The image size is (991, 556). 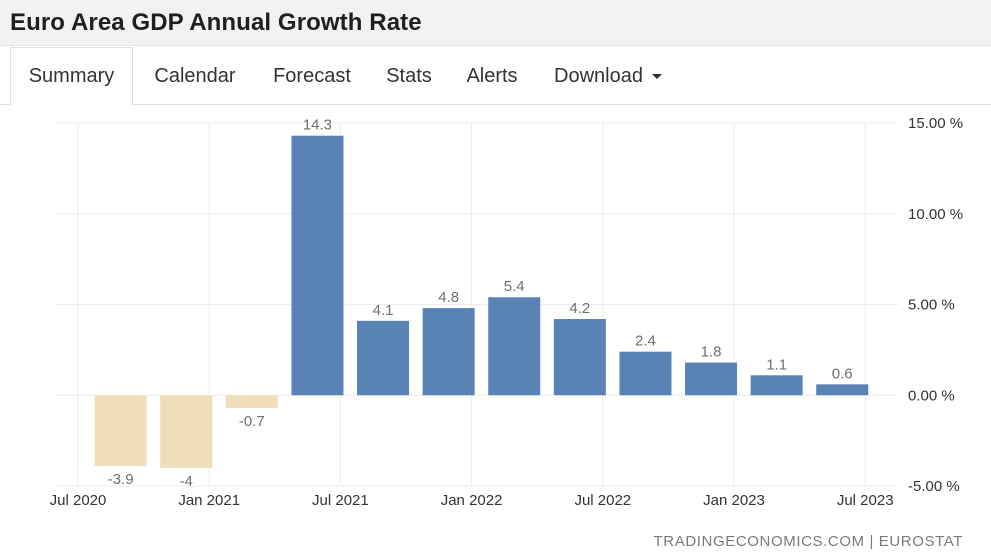 What do you see at coordinates (317, 125) in the screenshot?
I see `bar-value-label: 14.3` at bounding box center [317, 125].